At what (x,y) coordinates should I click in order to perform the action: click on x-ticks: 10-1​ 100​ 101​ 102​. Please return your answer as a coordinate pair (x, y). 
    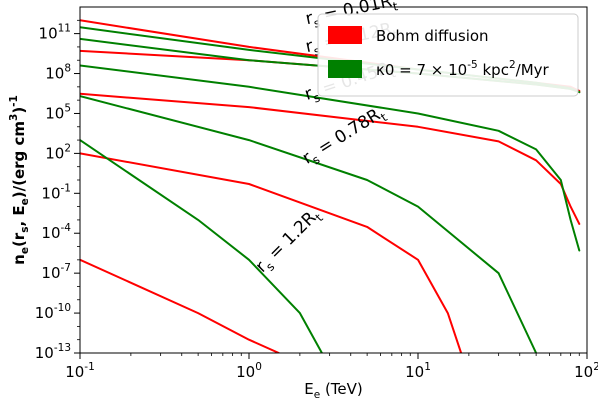
    Looking at the image, I should click on (331, 367).